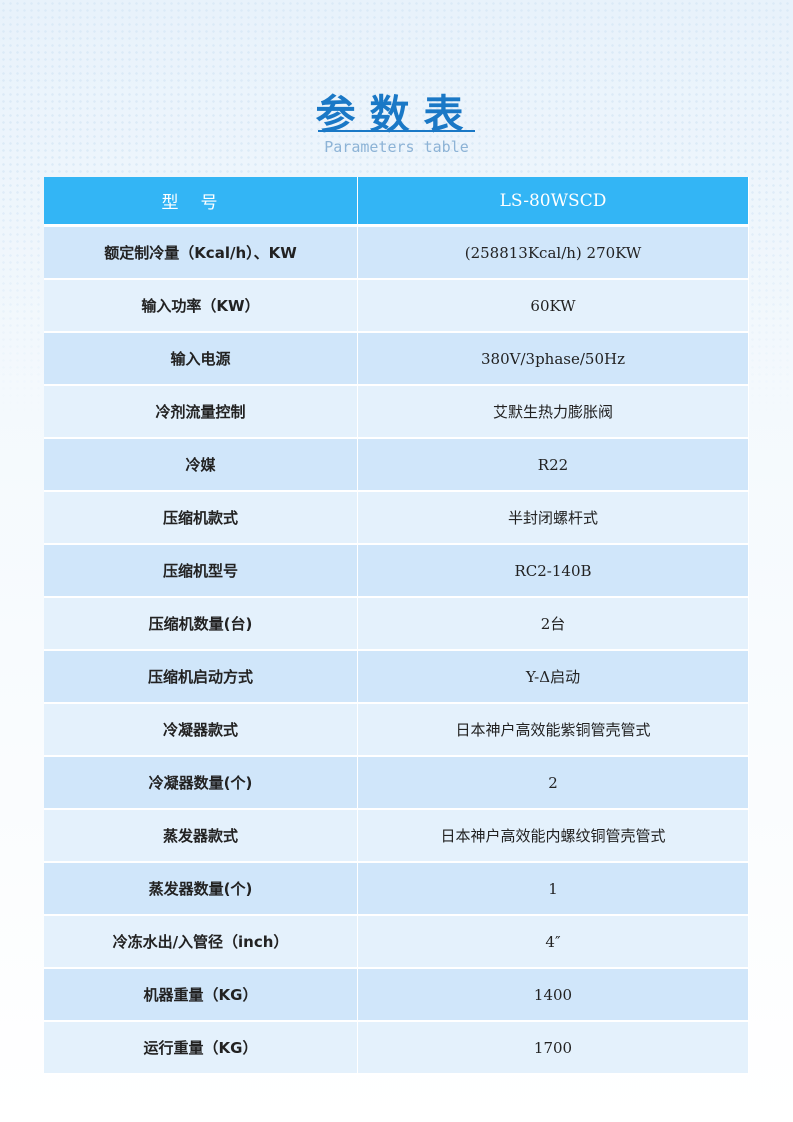  What do you see at coordinates (201, 412) in the screenshot?
I see `param-label: 冷剂流量控制` at bounding box center [201, 412].